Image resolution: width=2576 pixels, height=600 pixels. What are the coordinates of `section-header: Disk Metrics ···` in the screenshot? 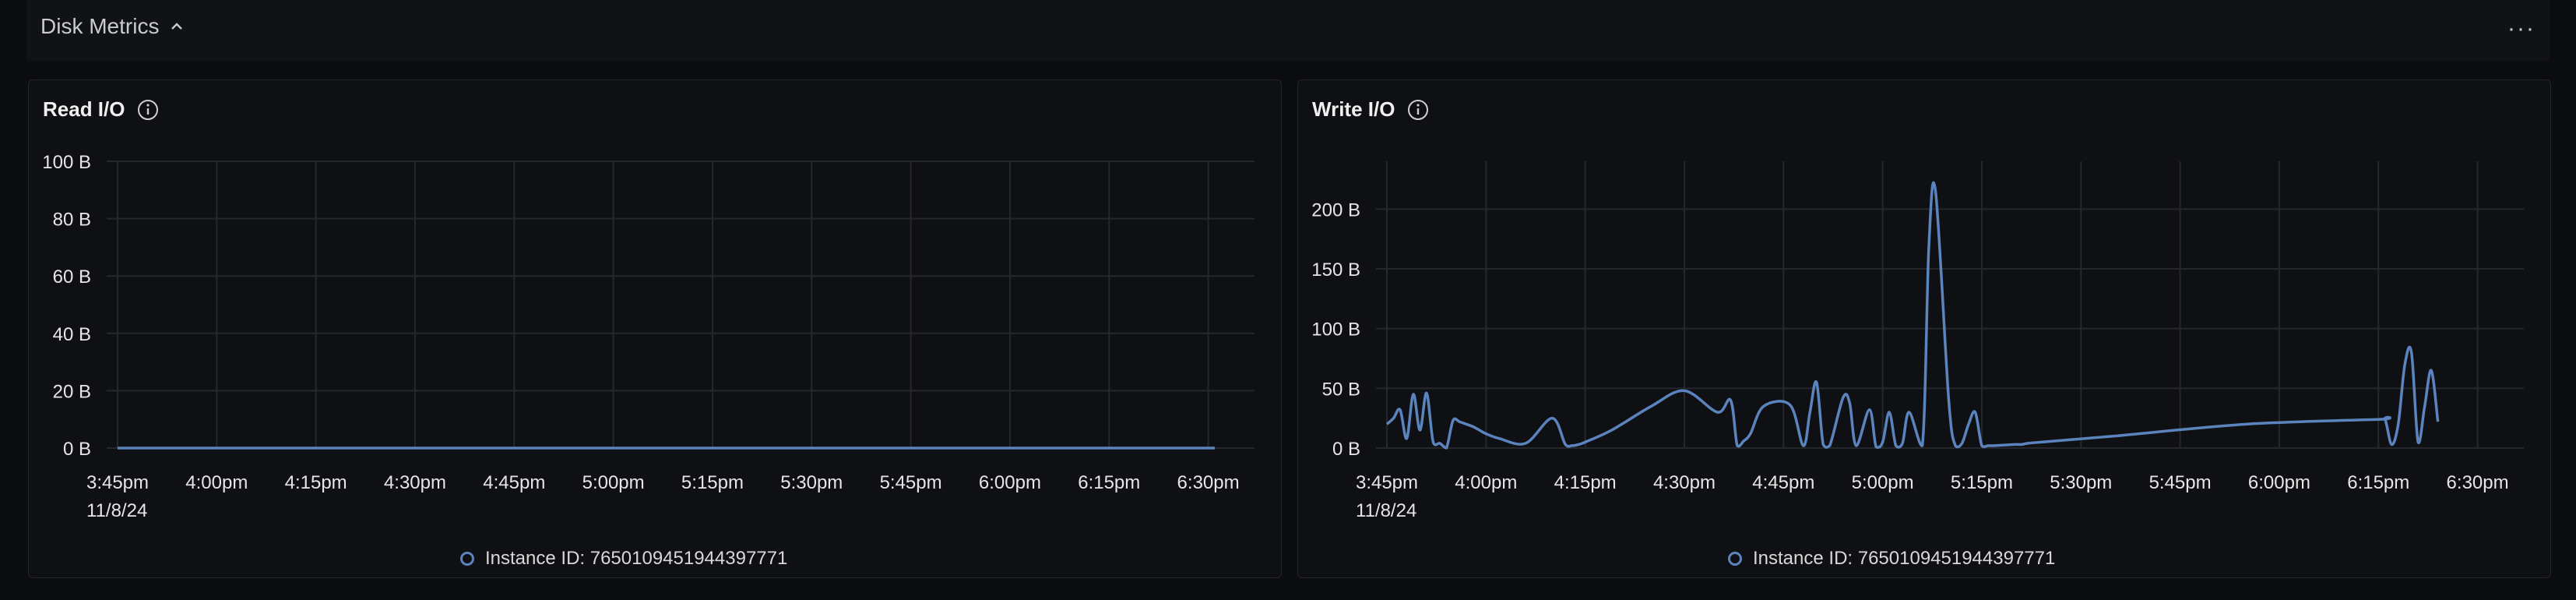 It's located at (1288, 31).